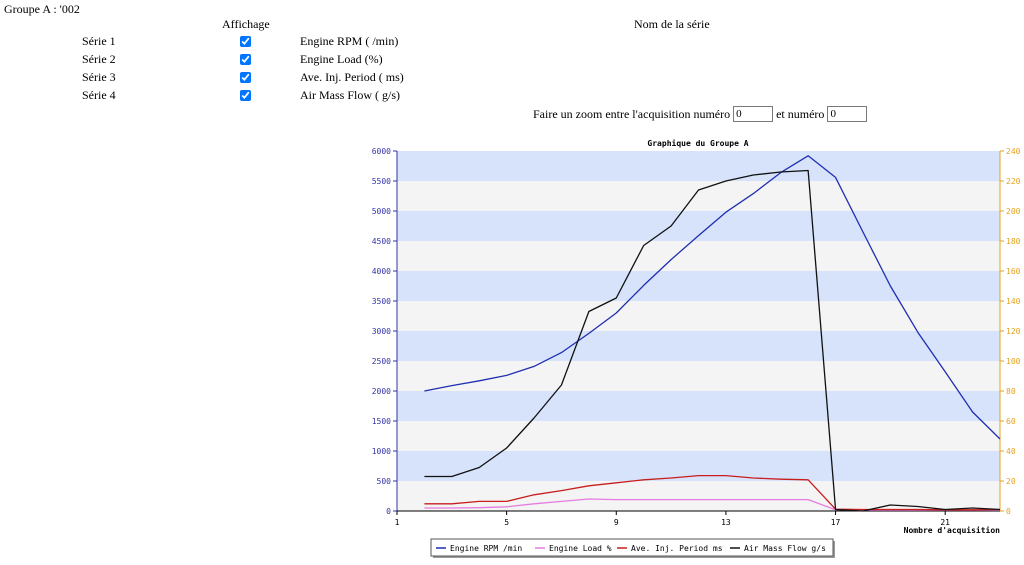  Describe the element at coordinates (672, 24) in the screenshot. I see `series-name-column-header: Nom de la série` at that location.